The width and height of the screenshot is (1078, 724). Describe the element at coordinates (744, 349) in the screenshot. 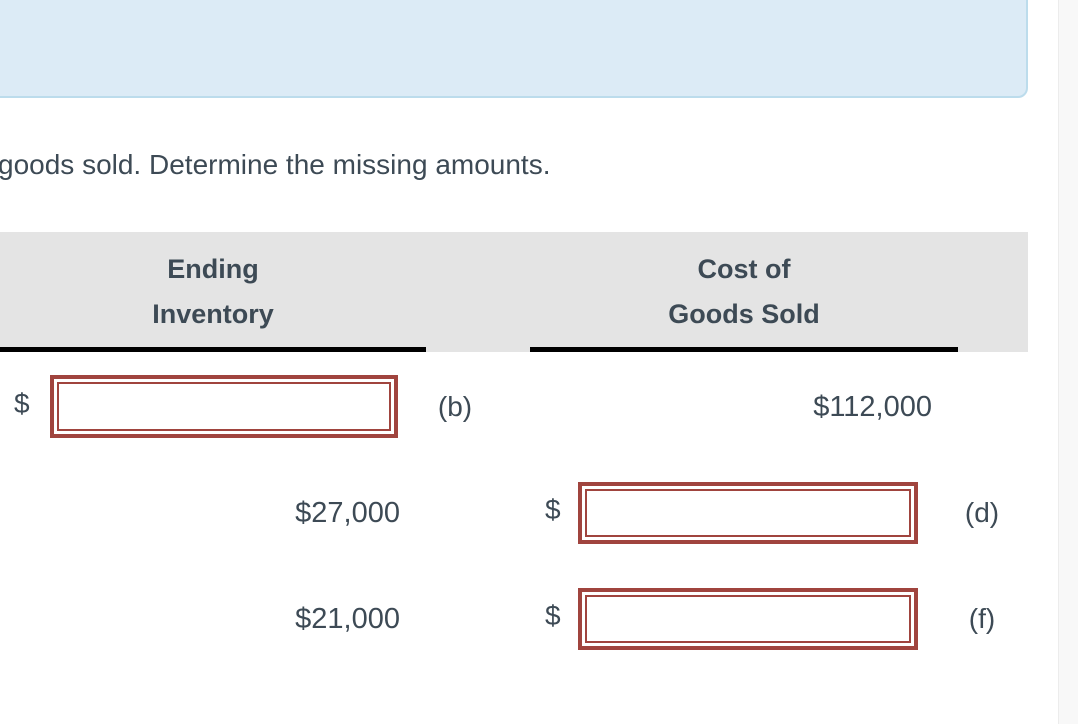

I see `header-underline-cost-of-goods-sold` at that location.